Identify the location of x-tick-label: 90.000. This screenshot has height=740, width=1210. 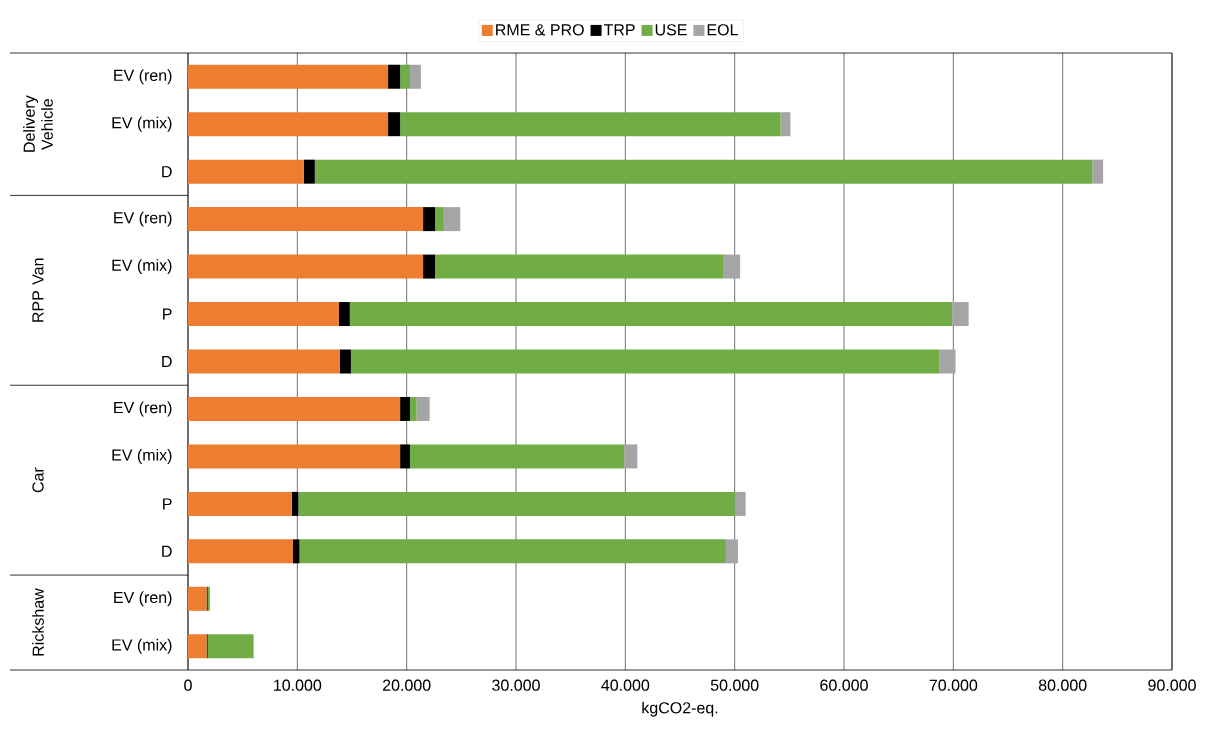
(1172, 685).